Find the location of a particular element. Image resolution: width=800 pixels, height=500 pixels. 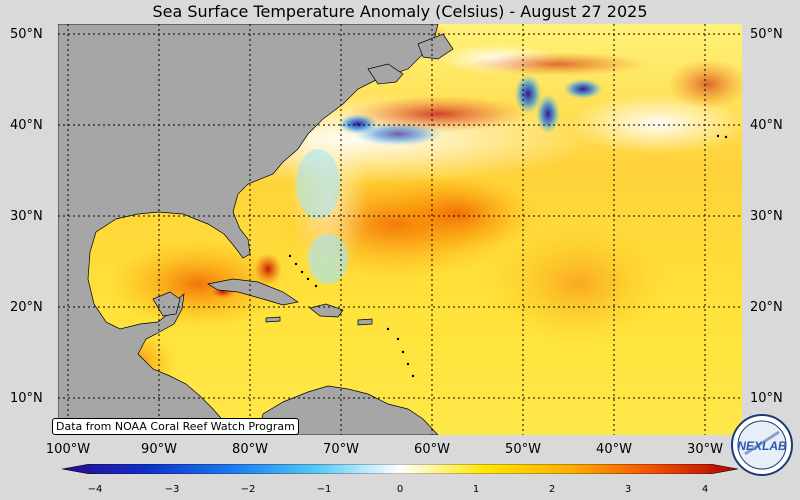

logo-text: NEXLAB is located at coordinates (762, 446).